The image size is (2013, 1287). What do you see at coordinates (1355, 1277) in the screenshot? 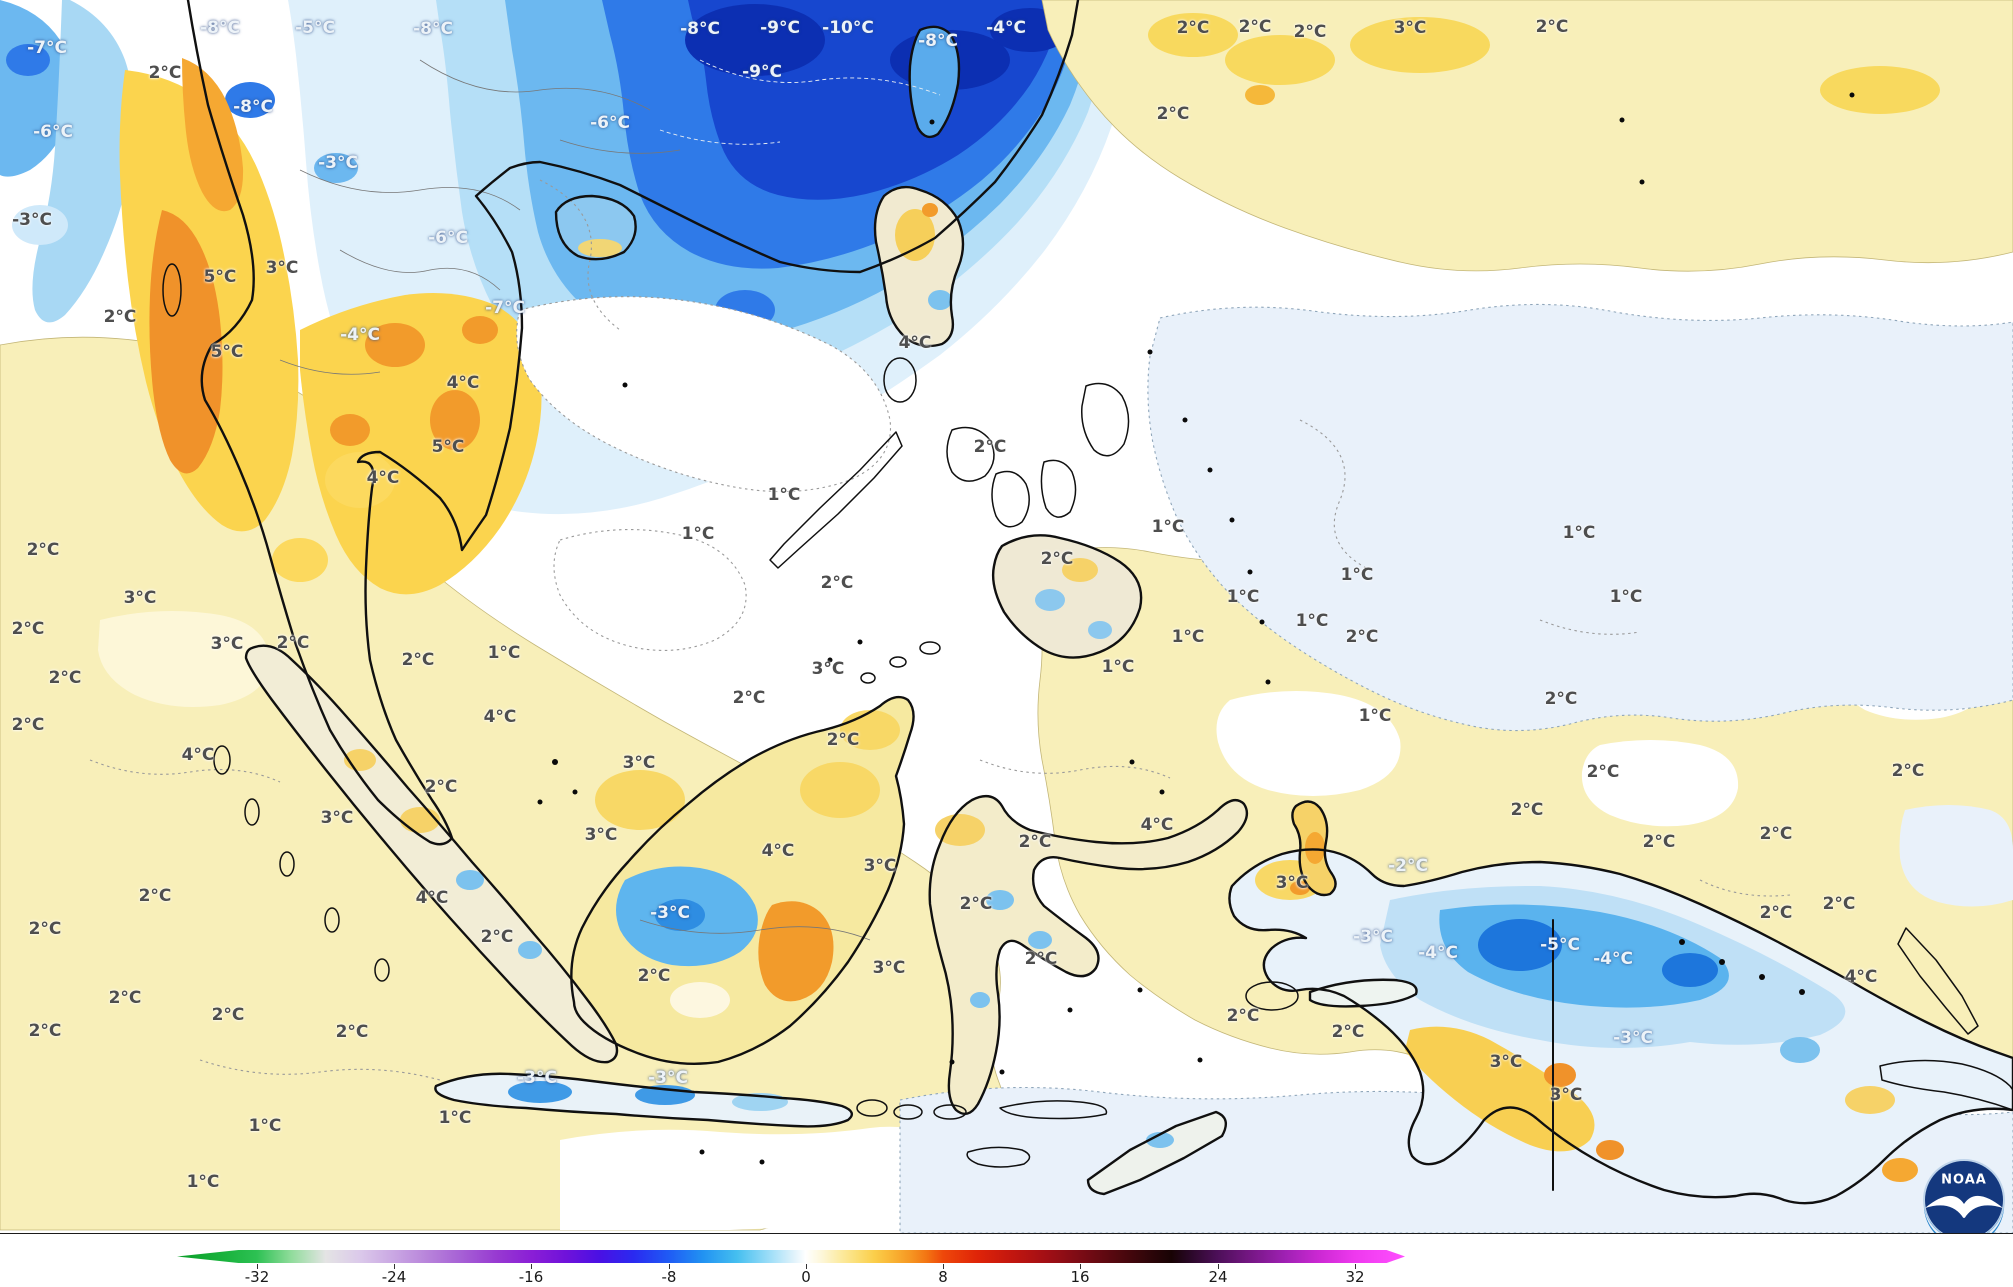
I see `colorbar-tick-label: 32` at bounding box center [1355, 1277].